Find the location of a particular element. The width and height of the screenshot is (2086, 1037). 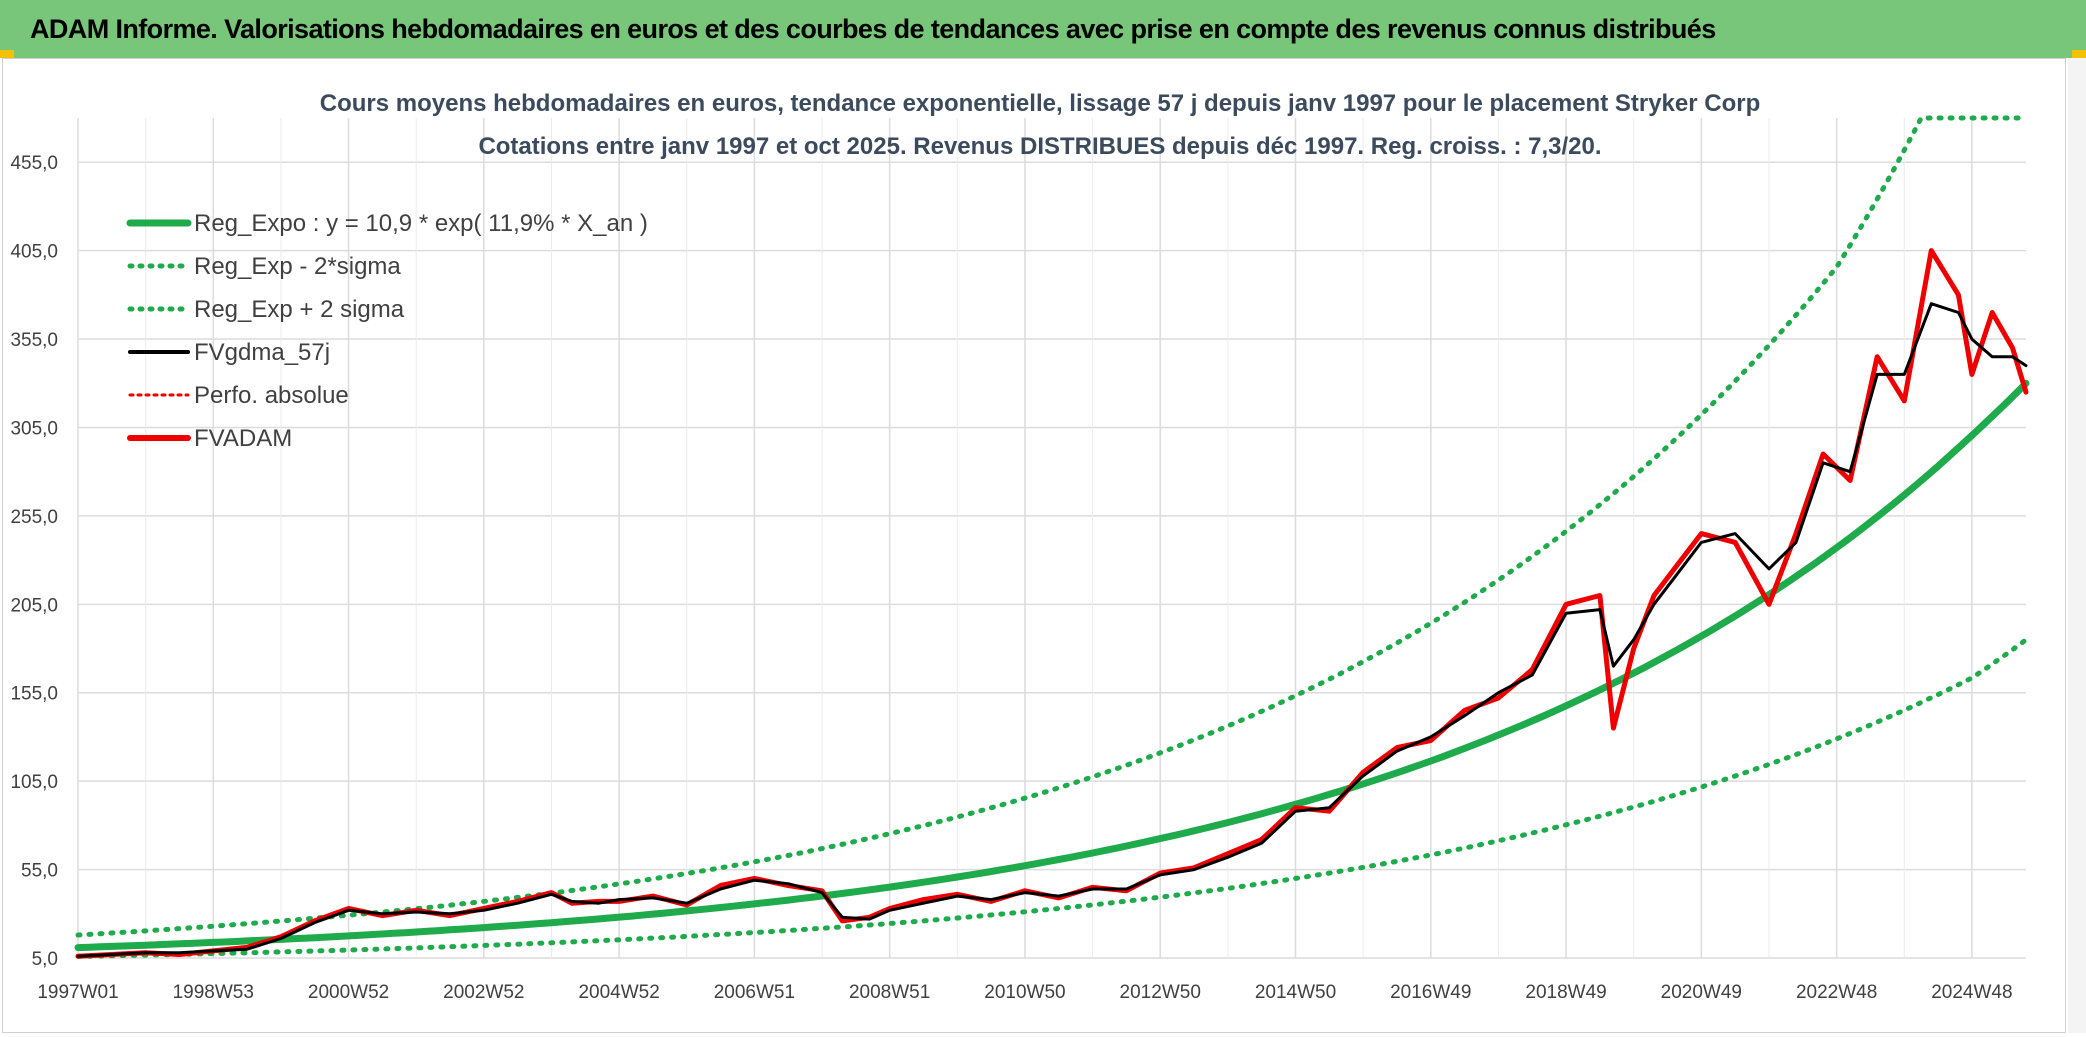

legend-fvadam: FVADAM is located at coordinates (209, 438).